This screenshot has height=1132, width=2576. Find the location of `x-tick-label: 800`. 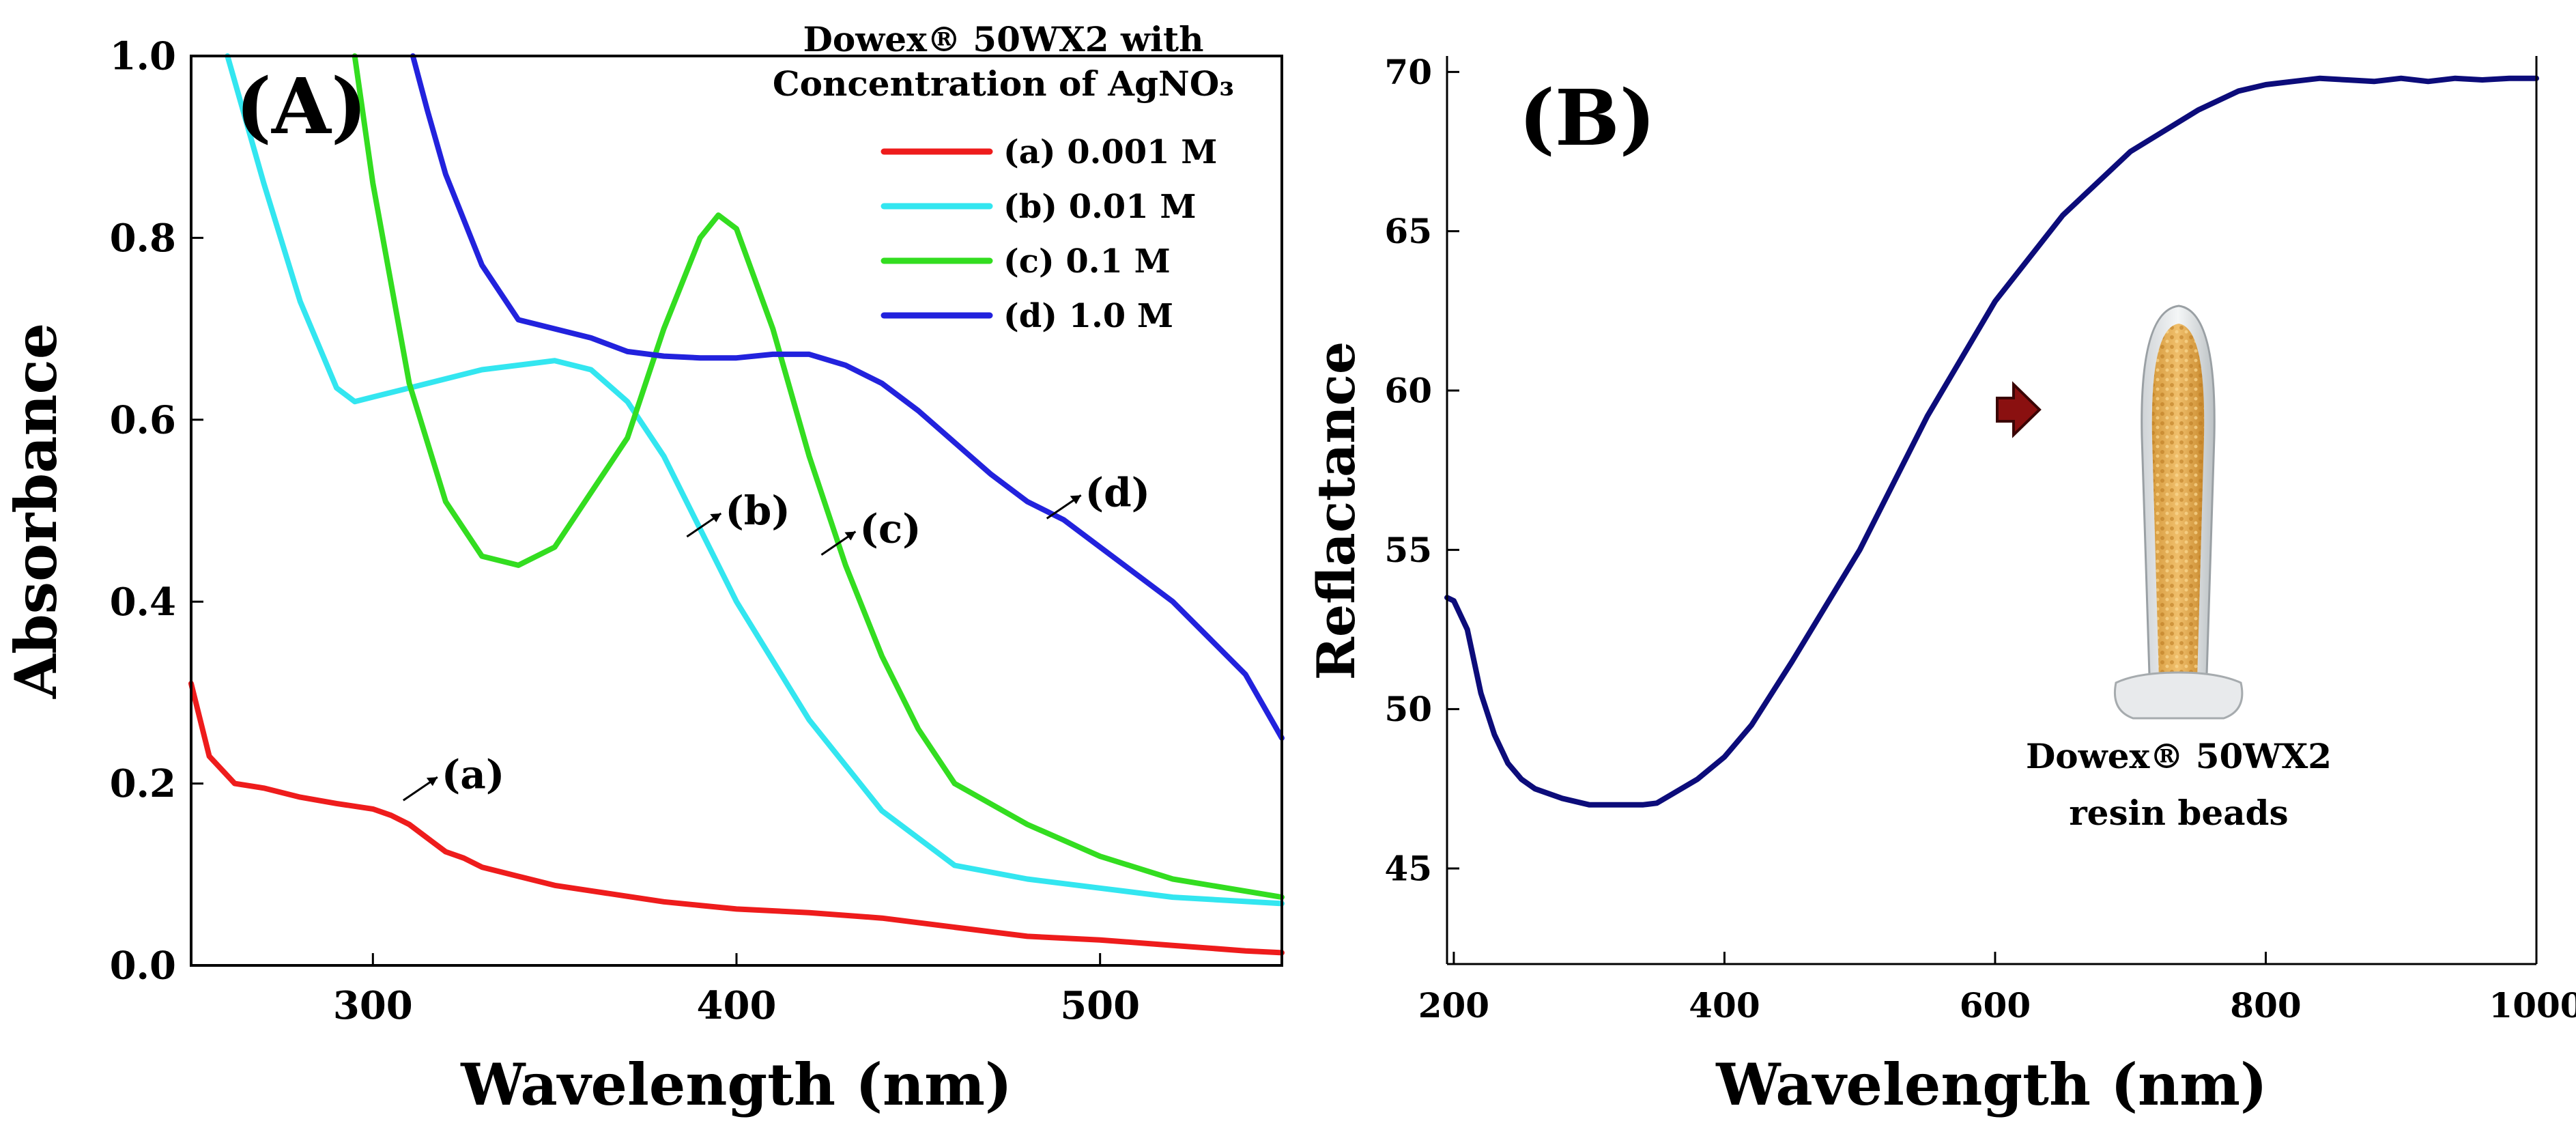

x-tick-label: 800 is located at coordinates (2265, 1005).